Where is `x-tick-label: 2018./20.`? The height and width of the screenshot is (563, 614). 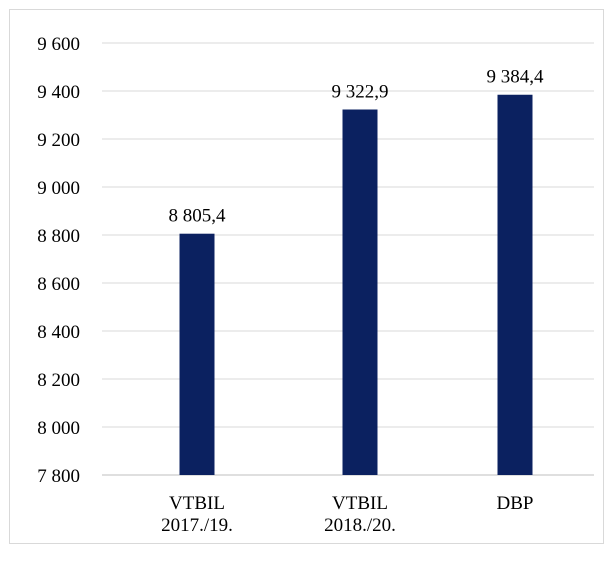
x-tick-label: 2018./20. is located at coordinates (360, 525).